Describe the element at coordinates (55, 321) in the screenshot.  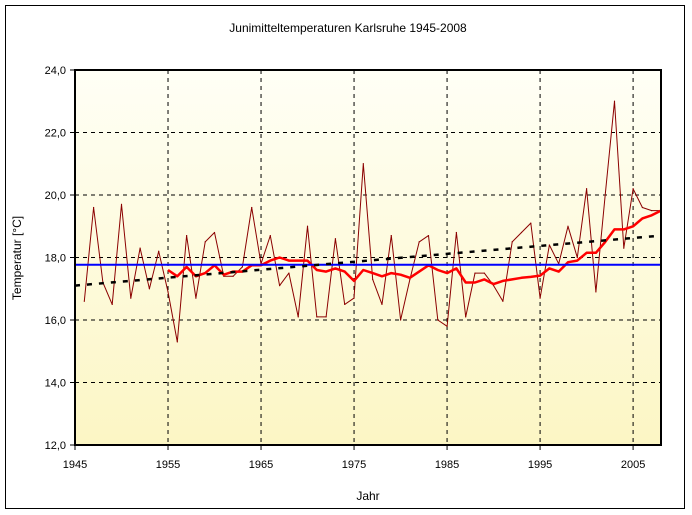
I see `y-tick-label: 16,0` at that location.